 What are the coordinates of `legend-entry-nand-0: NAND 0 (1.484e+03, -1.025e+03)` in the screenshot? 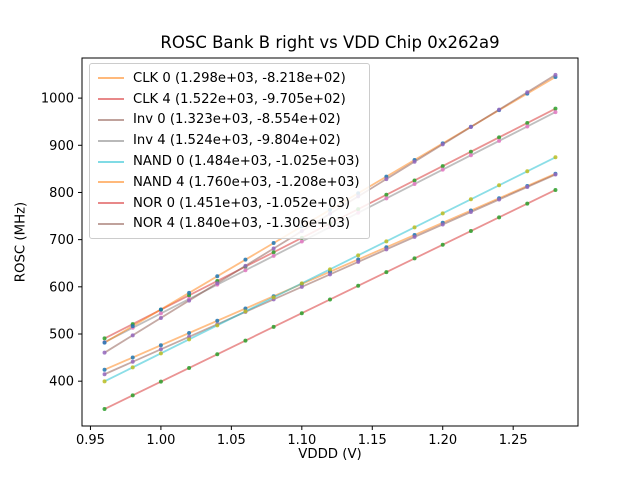 It's located at (229, 161).